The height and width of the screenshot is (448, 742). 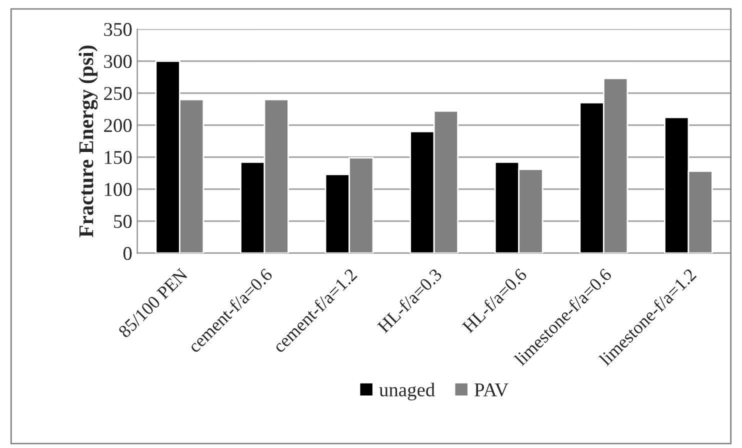 I want to click on legend-label: unaged, so click(x=407, y=391).